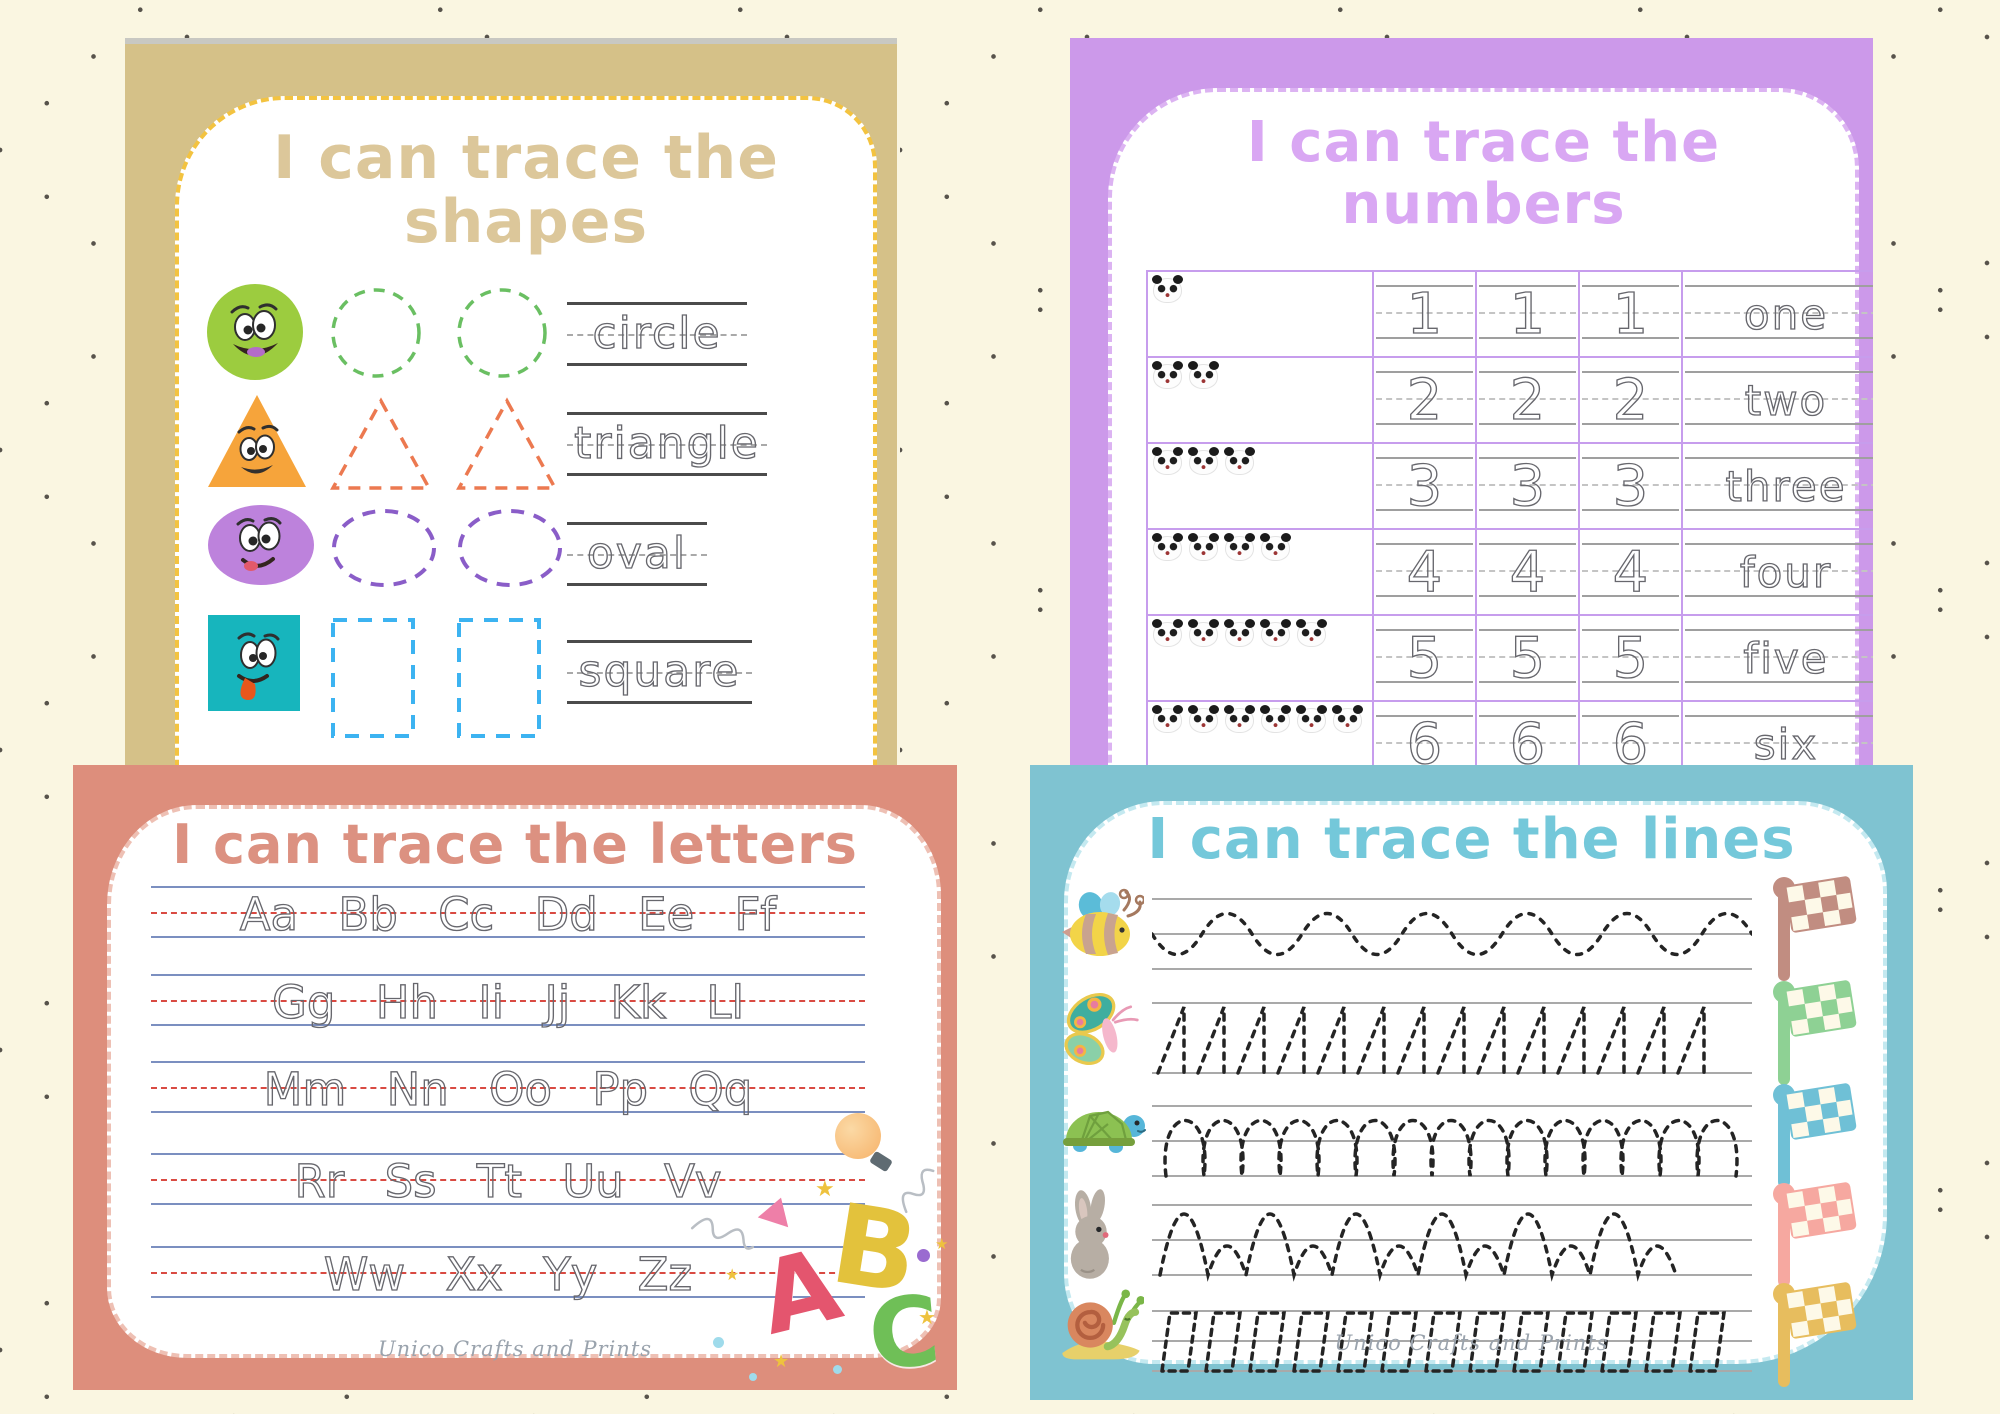 This screenshot has width=2000, height=1414. Describe the element at coordinates (637, 554) in the screenshot. I see `trace-word-oval: oval` at that location.